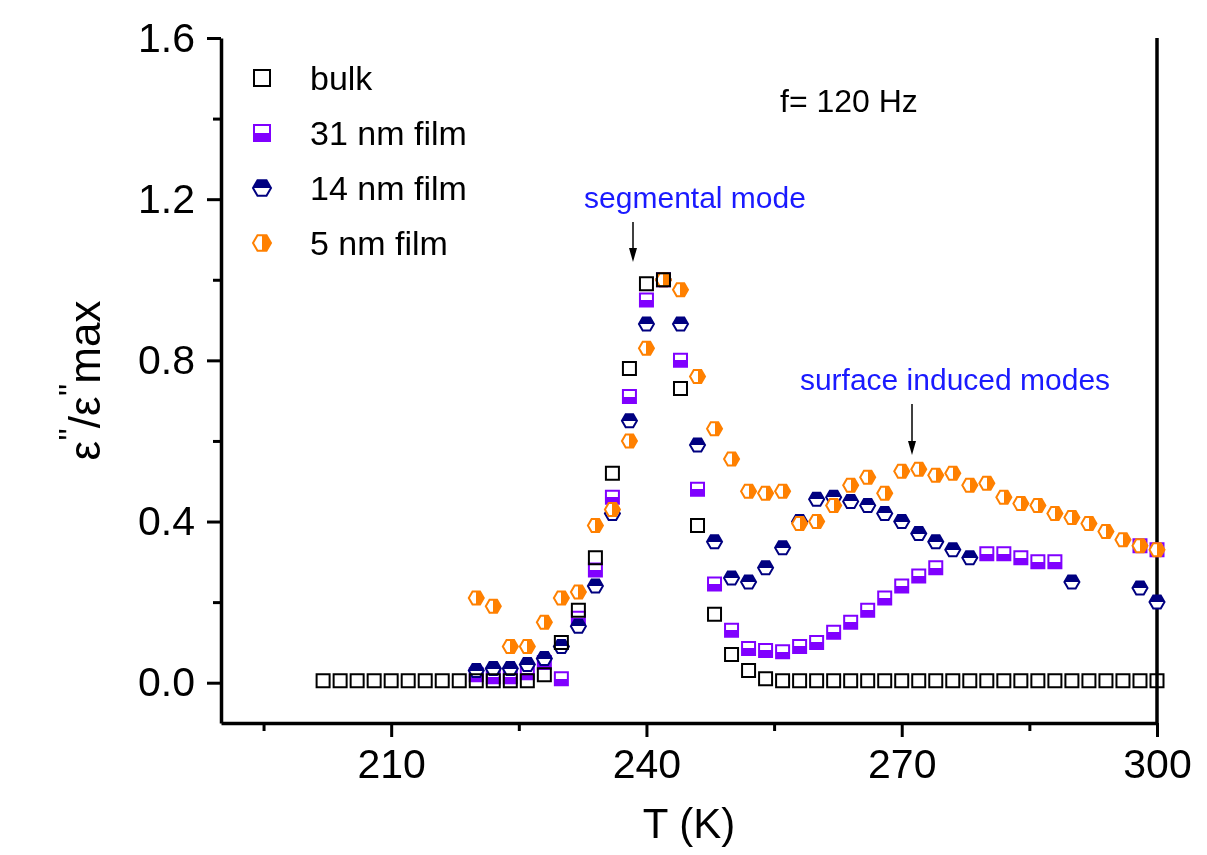 The height and width of the screenshot is (855, 1207). What do you see at coordinates (379, 243) in the screenshot?
I see `legend-label: 5 nm film` at bounding box center [379, 243].